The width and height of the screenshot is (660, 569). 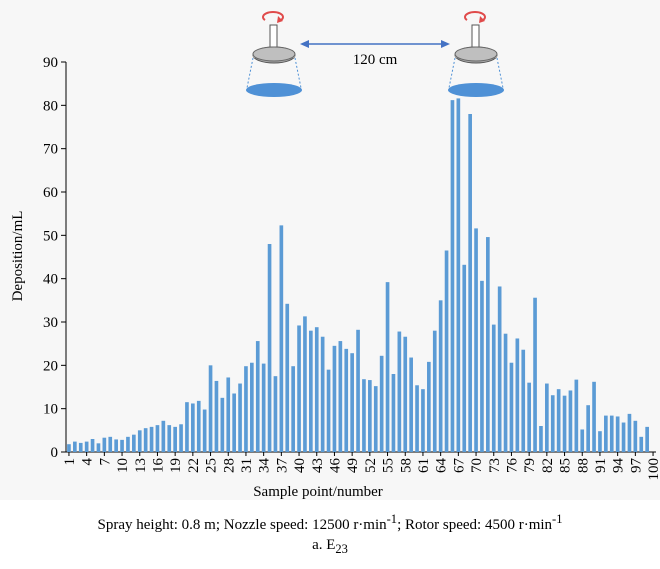 What do you see at coordinates (50, 366) in the screenshot?
I see `y-tick-label: 20` at bounding box center [50, 366].